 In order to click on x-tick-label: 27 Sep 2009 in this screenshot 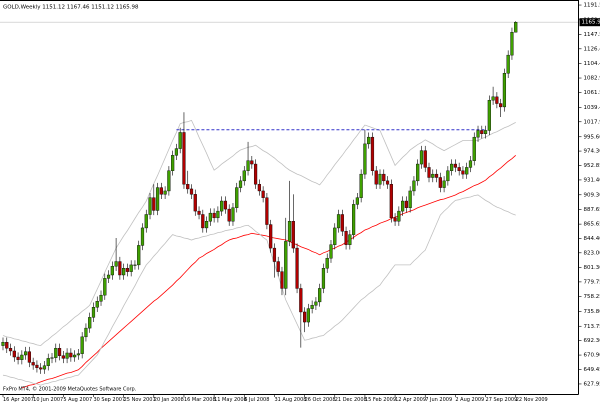, I will do `click(502, 400)`.